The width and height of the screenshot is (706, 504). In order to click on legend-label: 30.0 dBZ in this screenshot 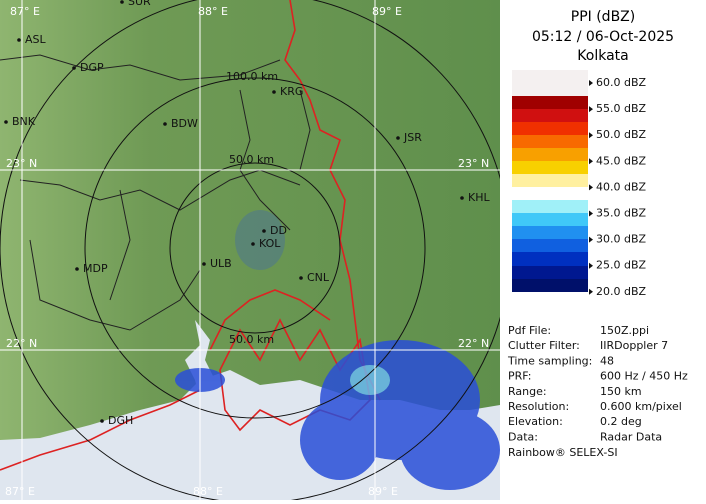, I will do `click(621, 239)`.